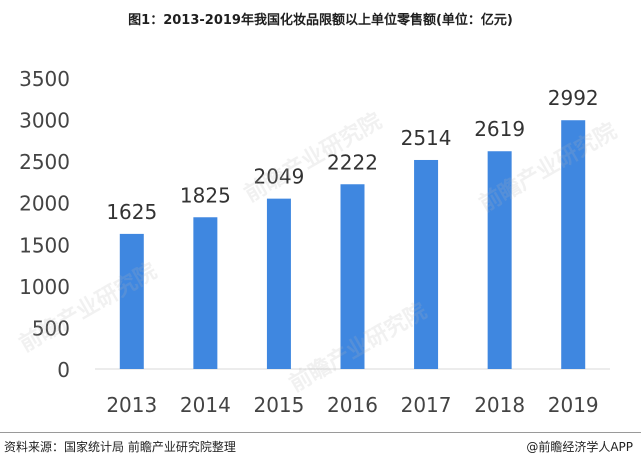 The width and height of the screenshot is (641, 467). What do you see at coordinates (63, 370) in the screenshot?
I see `y-tick-label: 0` at bounding box center [63, 370].